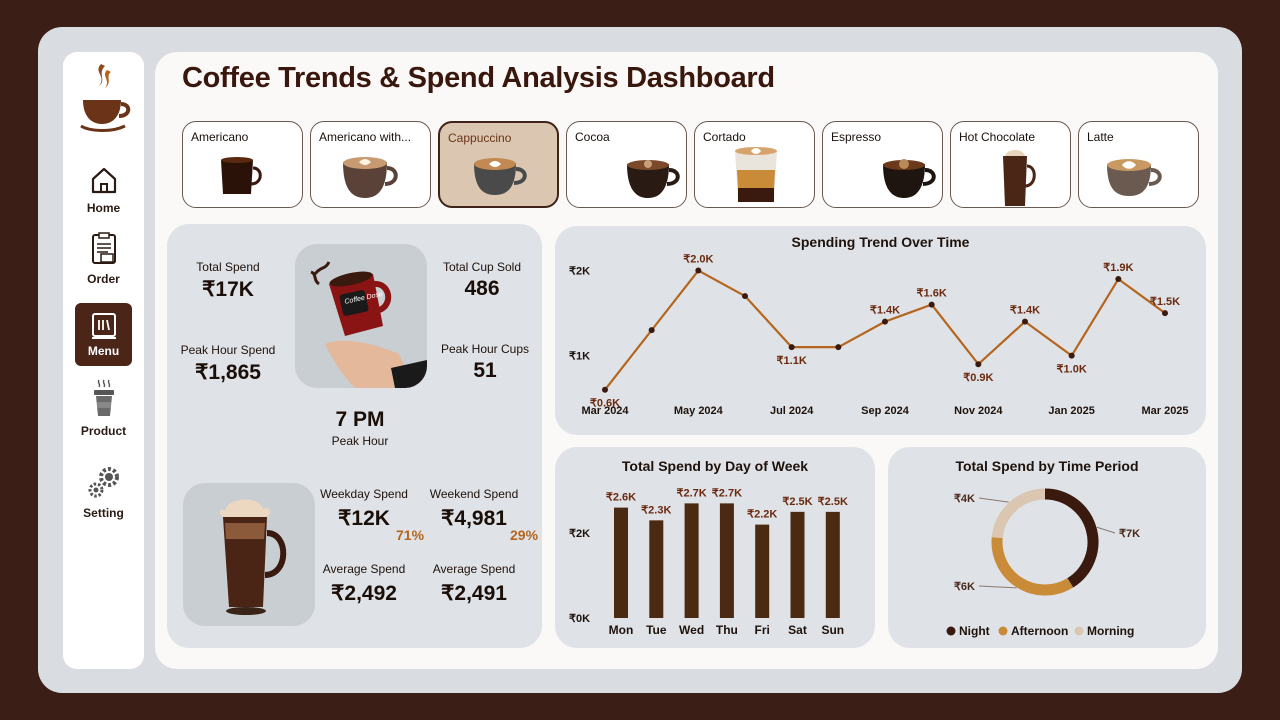 The width and height of the screenshot is (1280, 720). What do you see at coordinates (579, 272) in the screenshot?
I see `y-tick-label: ₹2K` at bounding box center [579, 272].